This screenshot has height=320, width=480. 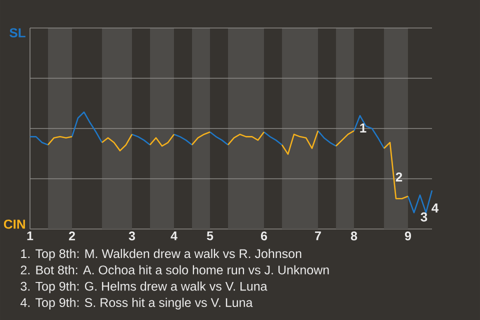 I want to click on text: 3. Top 9th: G. Helms drew a walk vs V. Luna, so click(x=144, y=288).